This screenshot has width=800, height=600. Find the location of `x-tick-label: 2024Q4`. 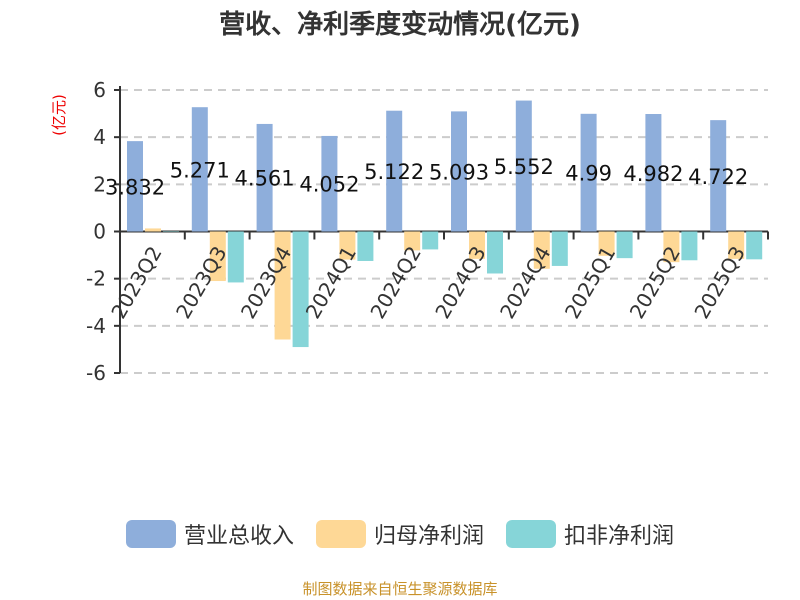

x-tick-label: 2024Q4 is located at coordinates (525, 282).